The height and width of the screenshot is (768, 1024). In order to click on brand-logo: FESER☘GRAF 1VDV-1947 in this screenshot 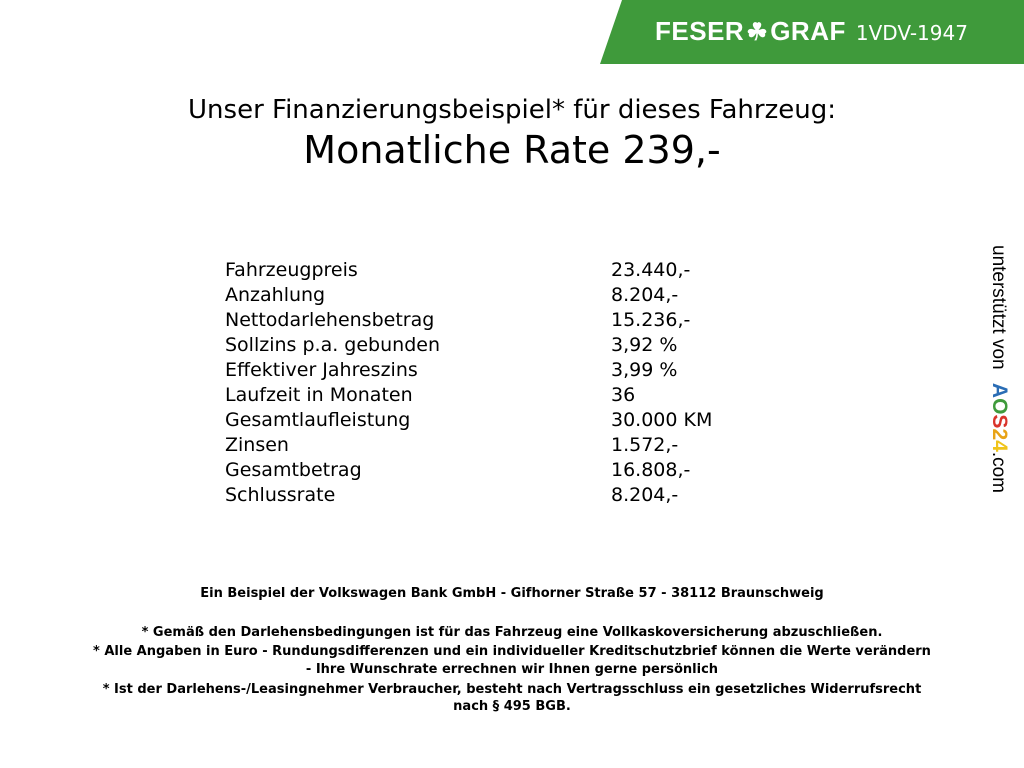, I will do `click(811, 31)`.